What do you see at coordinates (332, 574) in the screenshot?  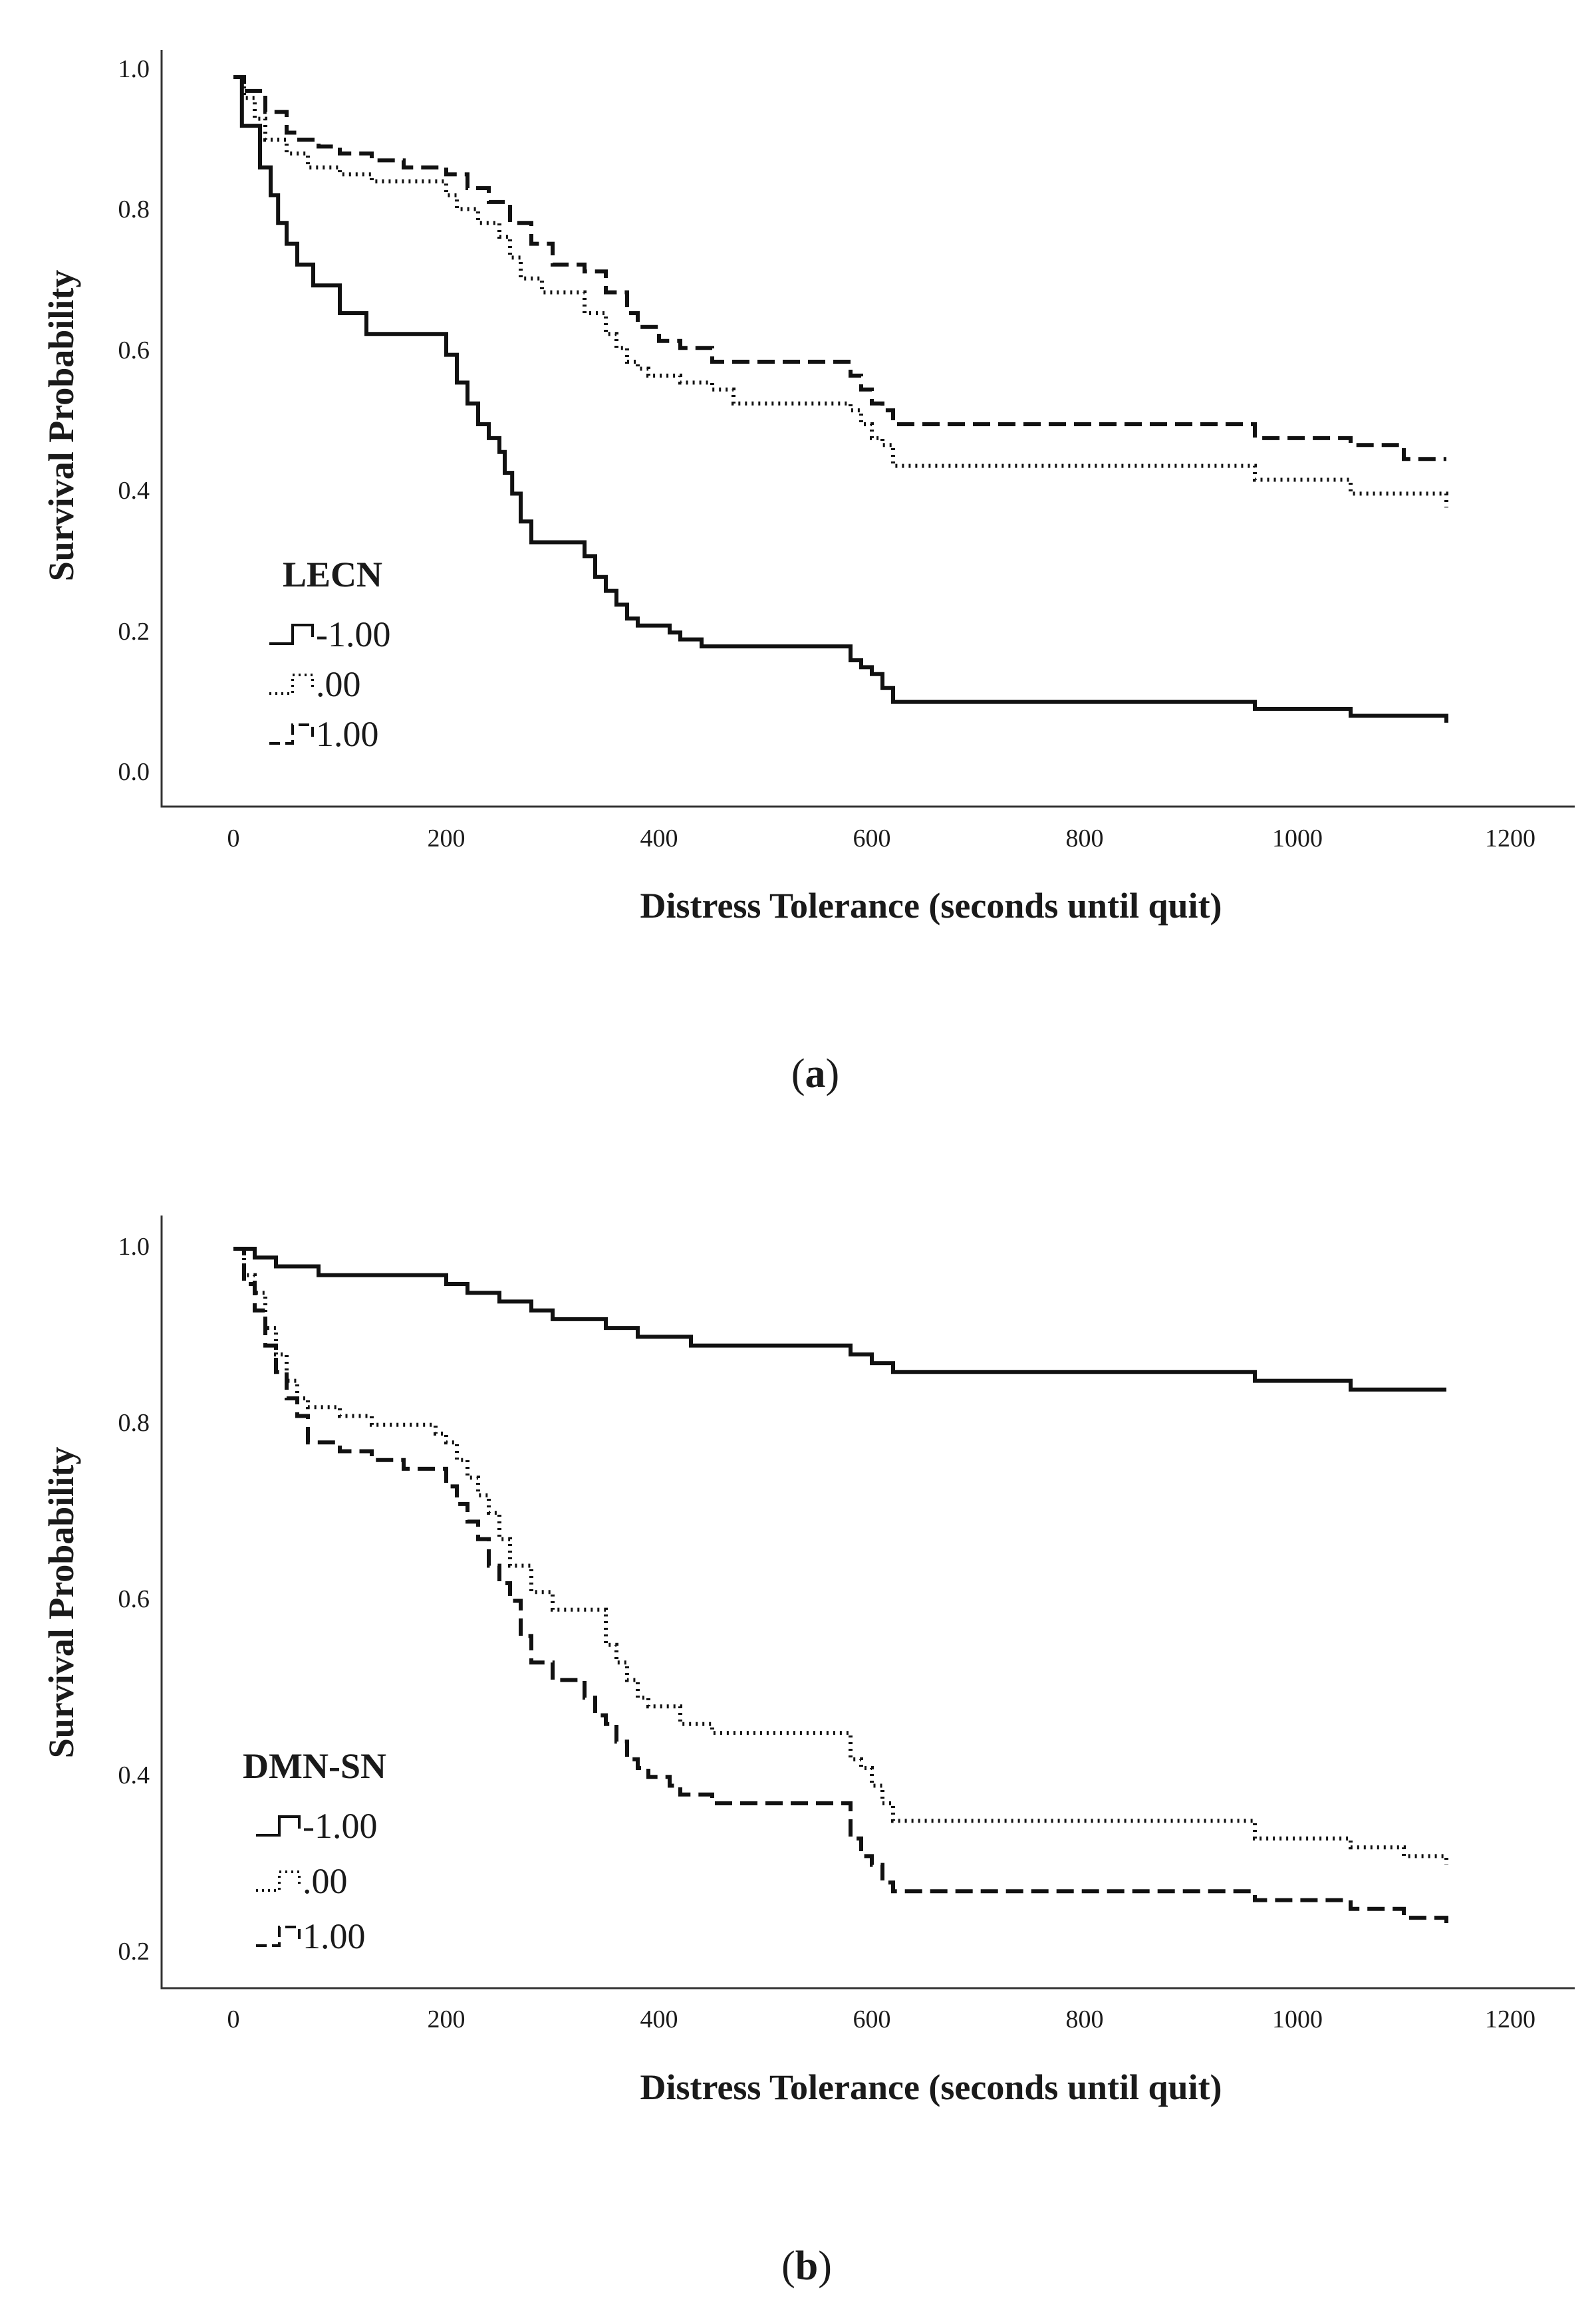 I see `legend-title: LECN` at bounding box center [332, 574].